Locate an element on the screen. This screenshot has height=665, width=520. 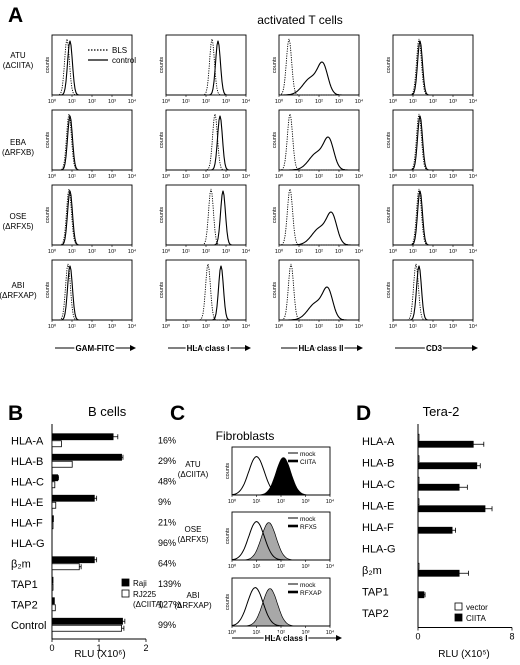
panel-a-row-label-atu: ATU is located at coordinates (18, 55).